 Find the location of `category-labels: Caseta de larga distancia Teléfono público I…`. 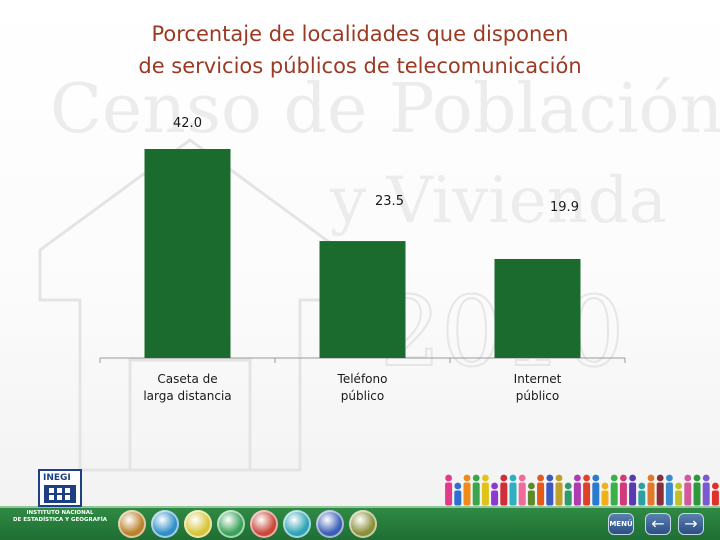

category-labels: Caseta de larga distancia Teléfono público I… is located at coordinates (352, 387).